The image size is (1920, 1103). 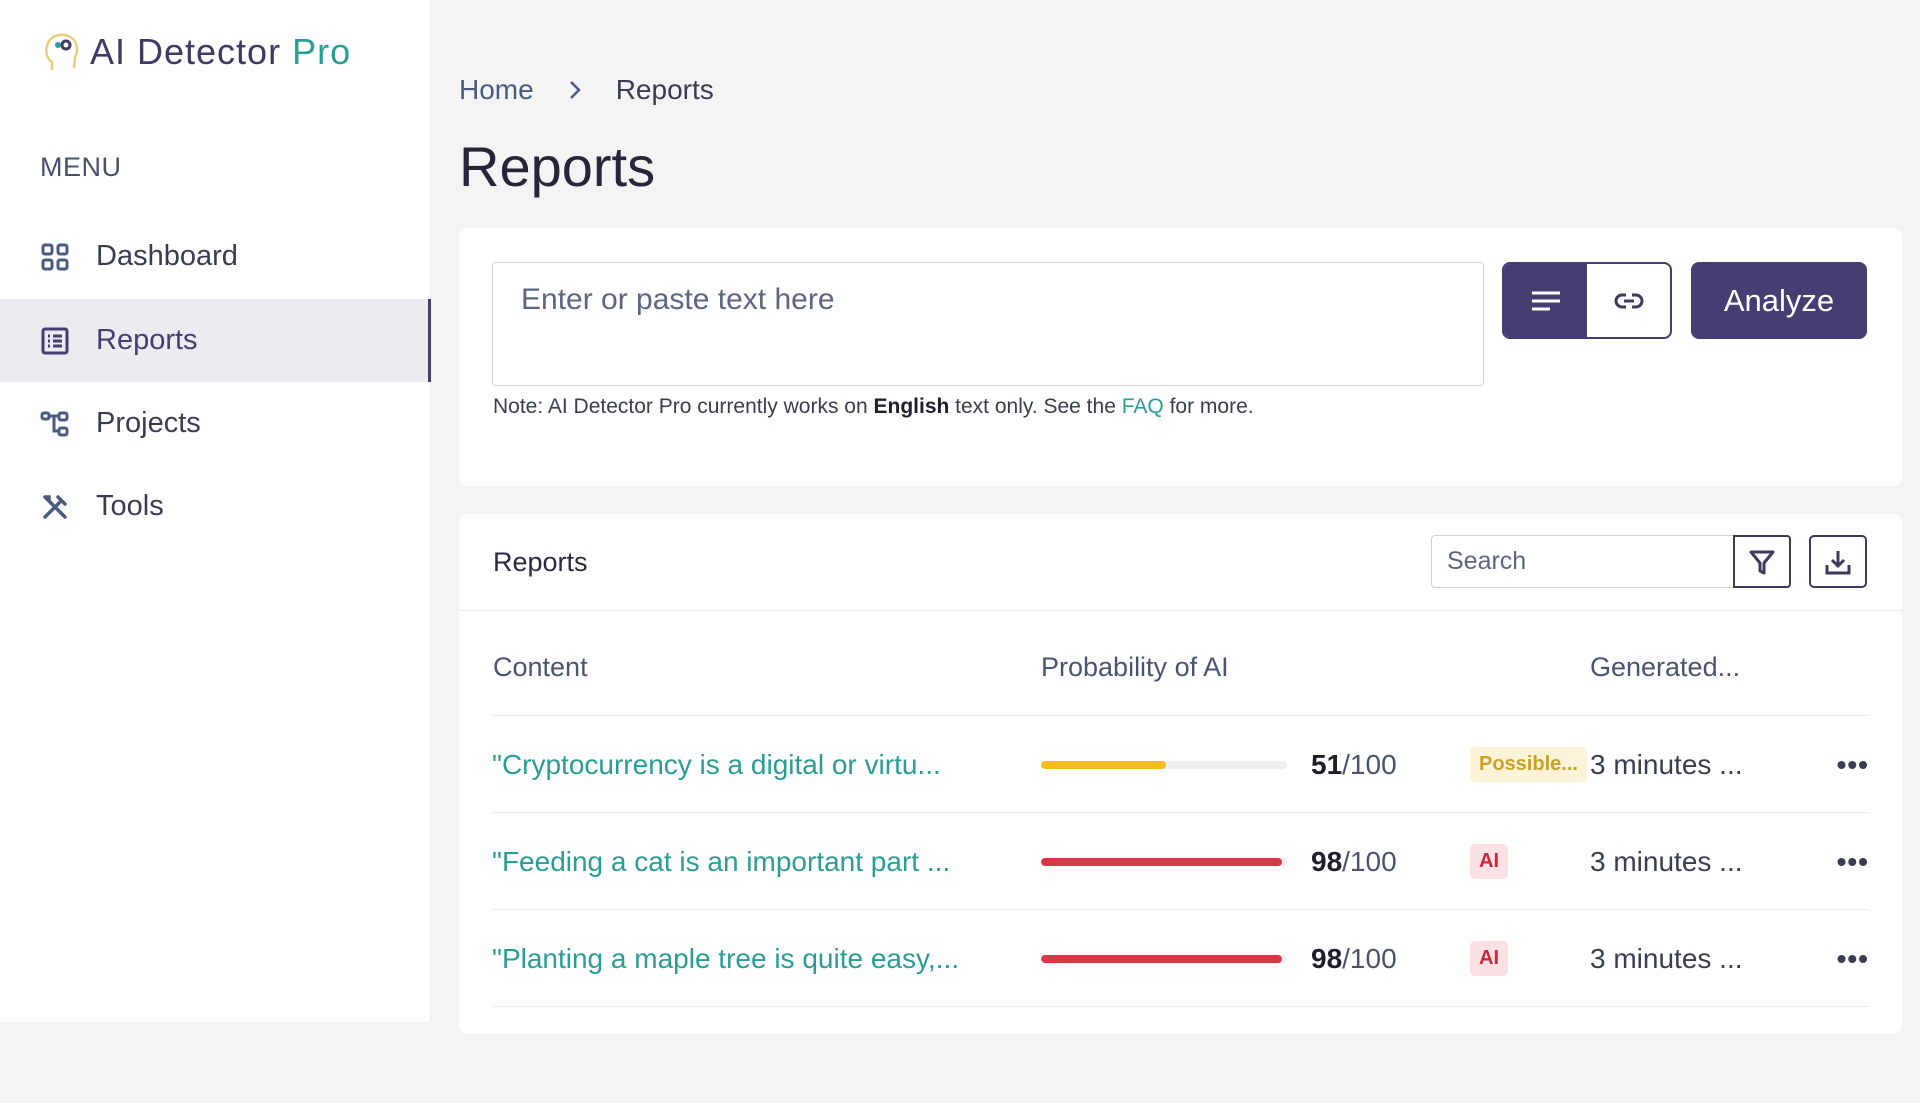 I want to click on download-button, so click(x=1838, y=561).